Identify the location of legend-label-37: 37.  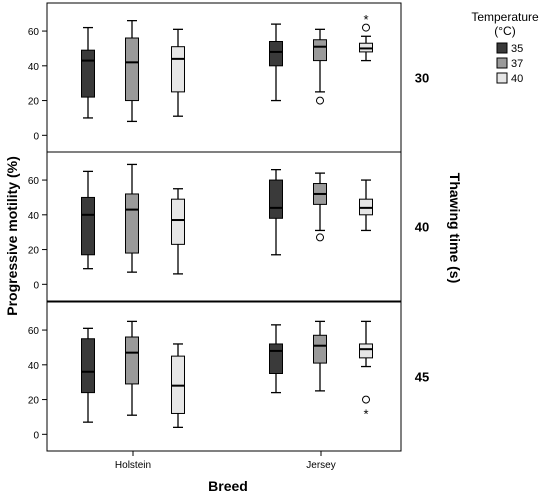
(517, 64).